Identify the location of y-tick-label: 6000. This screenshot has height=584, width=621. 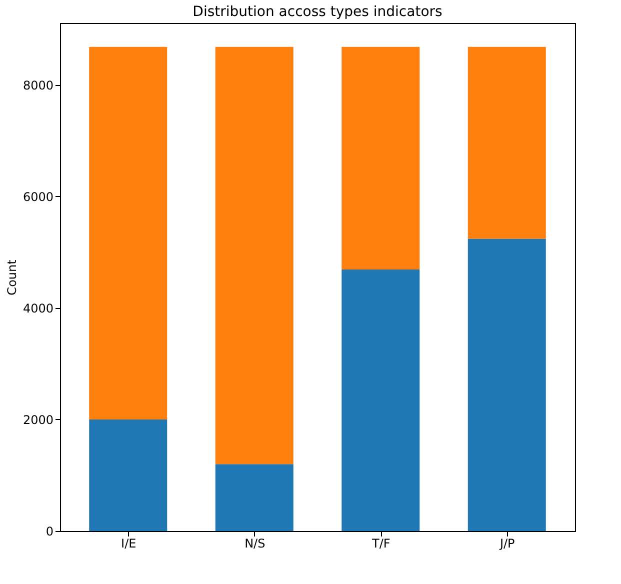
(38, 197).